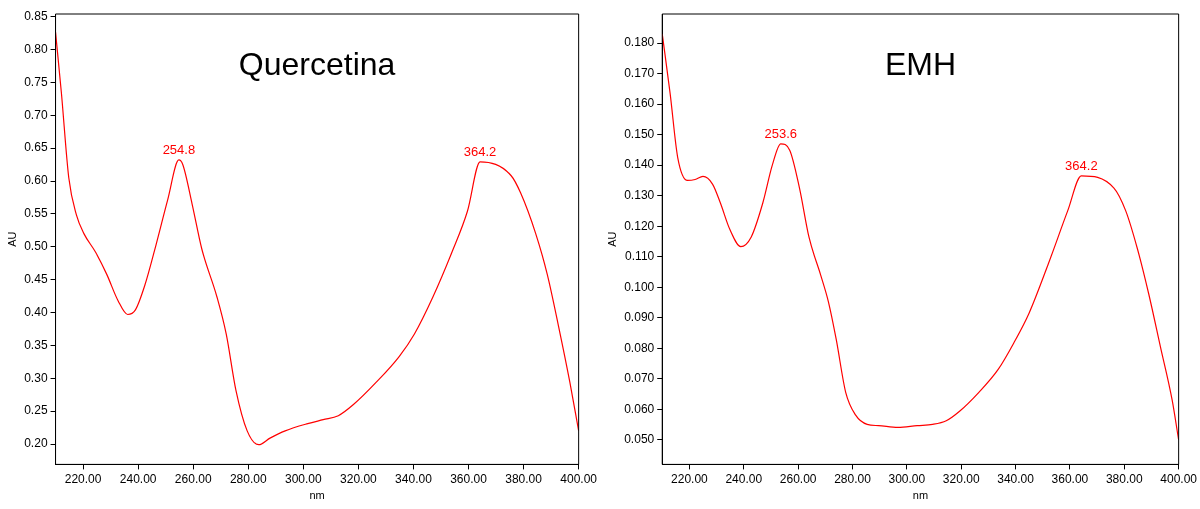 Image resolution: width=1200 pixels, height=509 pixels. What do you see at coordinates (639, 225) in the screenshot?
I see `y-tick-label: 0.120` at bounding box center [639, 225].